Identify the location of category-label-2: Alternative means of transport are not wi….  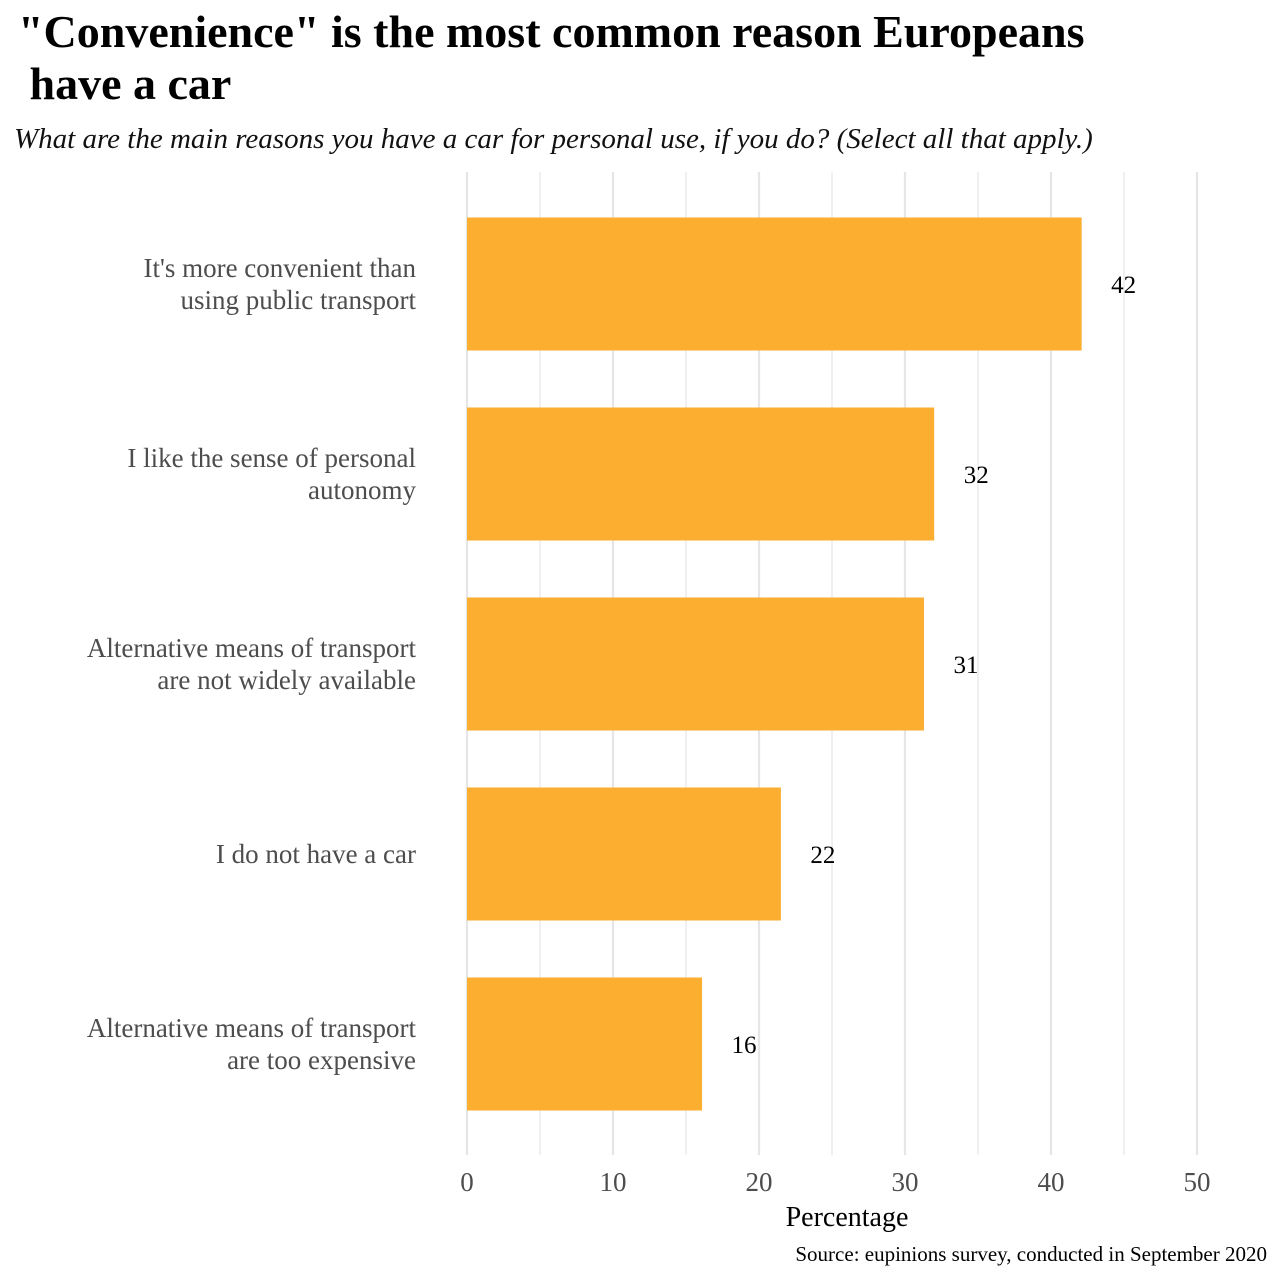
(252, 664).